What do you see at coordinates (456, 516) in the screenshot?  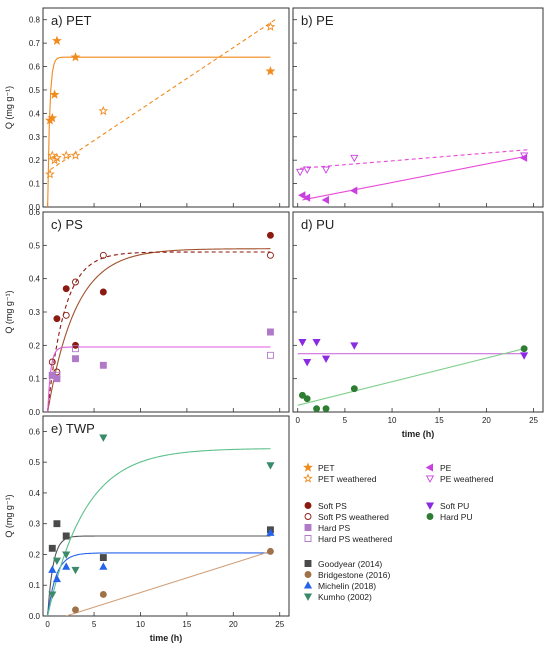 I see `legend-label: Hard PU` at bounding box center [456, 516].